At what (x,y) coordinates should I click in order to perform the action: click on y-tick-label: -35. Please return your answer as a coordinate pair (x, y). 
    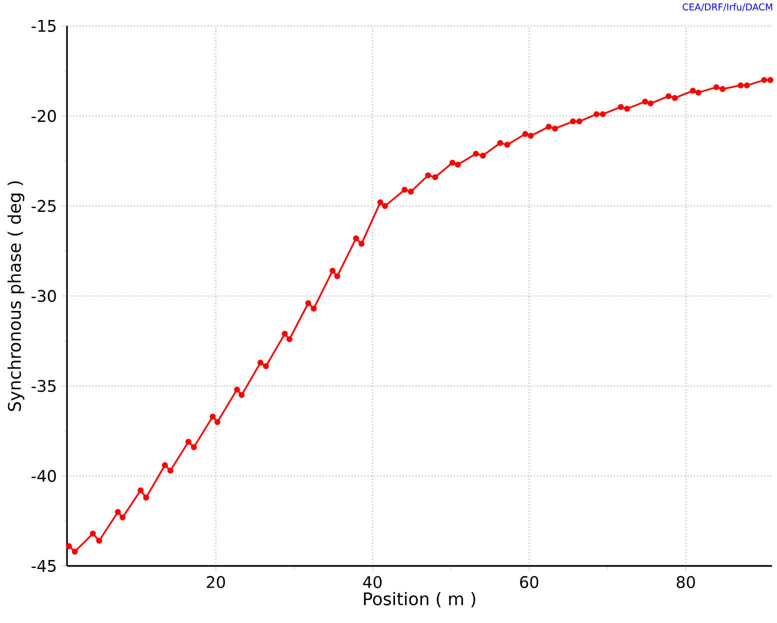
    Looking at the image, I should click on (44, 386).